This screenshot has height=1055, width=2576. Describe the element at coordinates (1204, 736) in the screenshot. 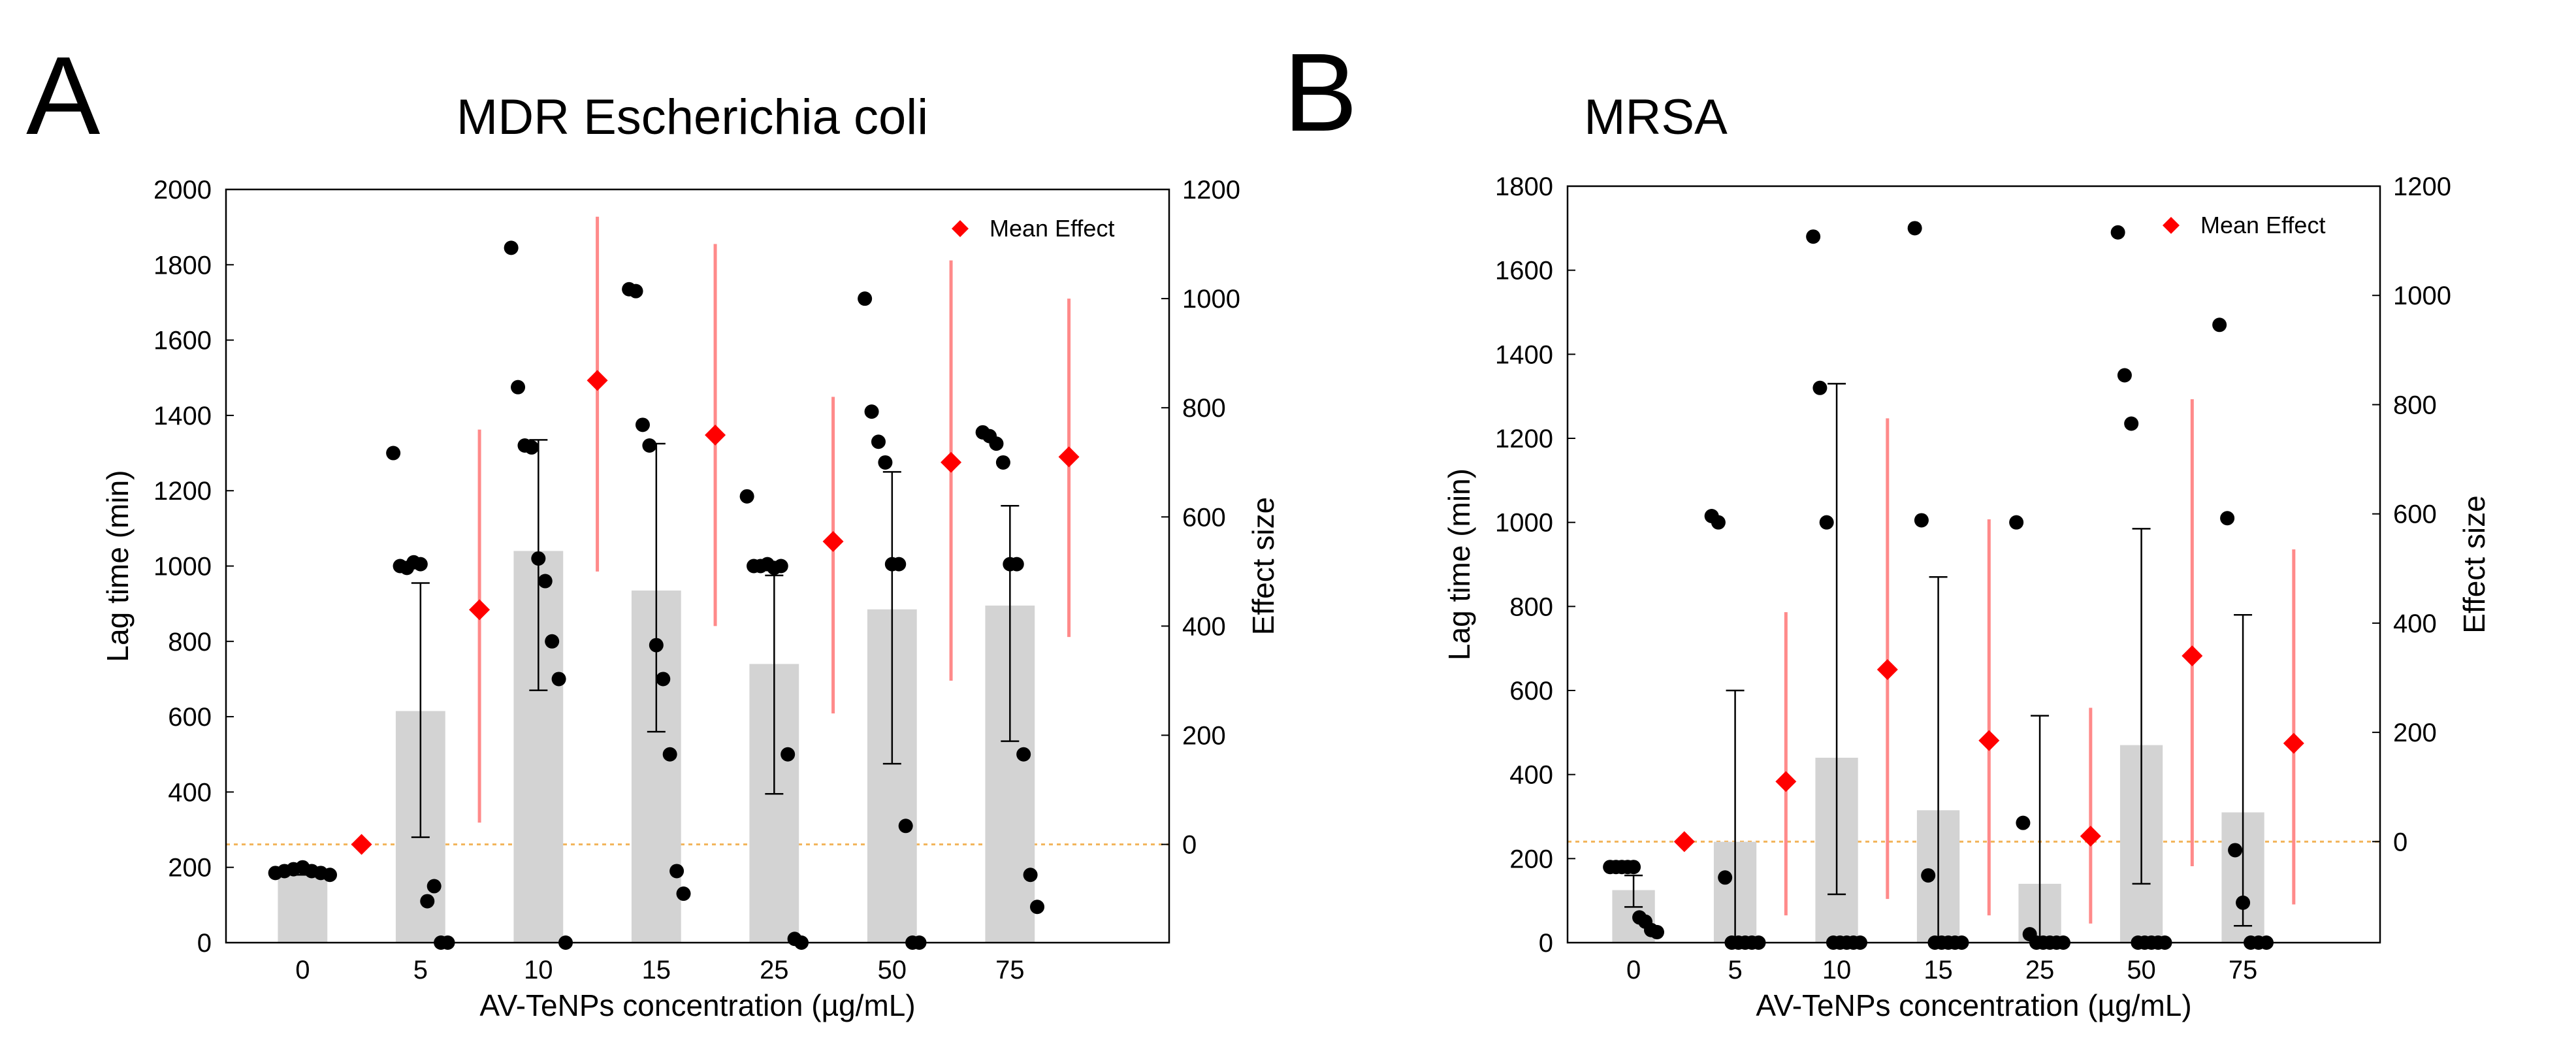

I see `y2-tick-label: 200` at that location.